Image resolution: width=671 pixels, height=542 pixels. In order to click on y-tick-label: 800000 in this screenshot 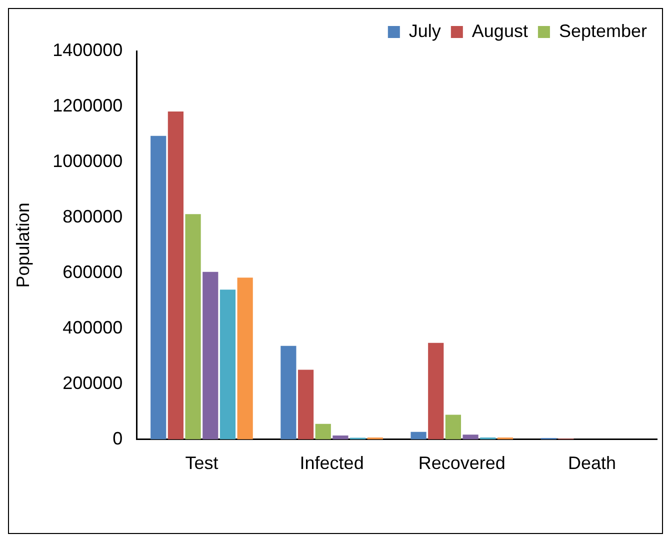, I will do `click(92, 216)`.